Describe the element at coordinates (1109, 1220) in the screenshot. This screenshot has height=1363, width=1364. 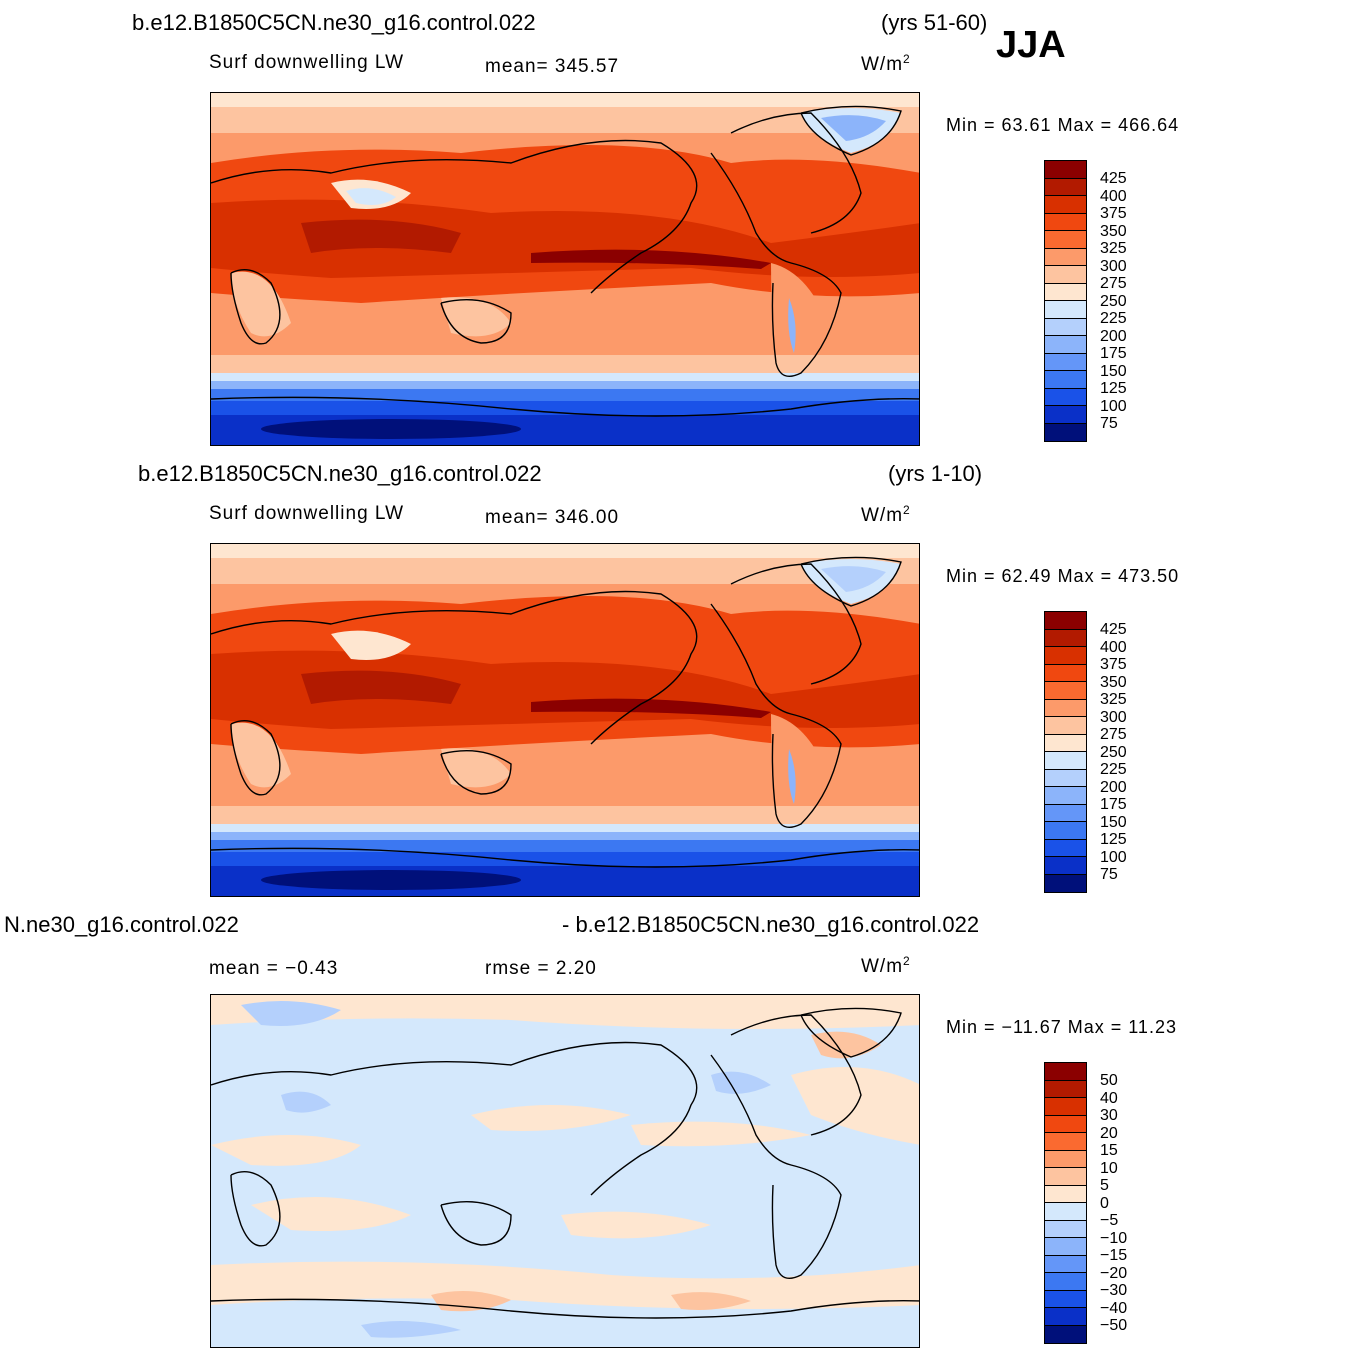
I see `colorbar-label: −5` at that location.